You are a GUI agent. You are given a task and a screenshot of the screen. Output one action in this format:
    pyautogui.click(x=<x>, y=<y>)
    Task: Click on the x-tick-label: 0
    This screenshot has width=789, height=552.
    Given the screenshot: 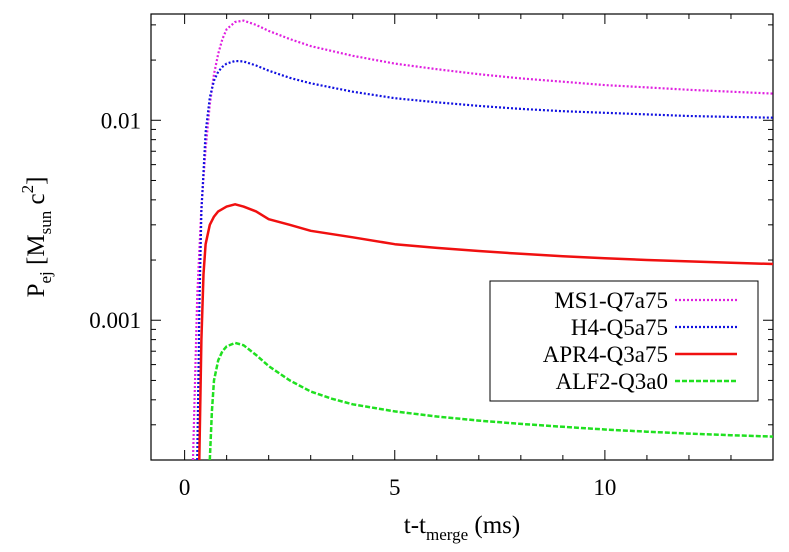 What is the action you would take?
    pyautogui.click(x=185, y=487)
    